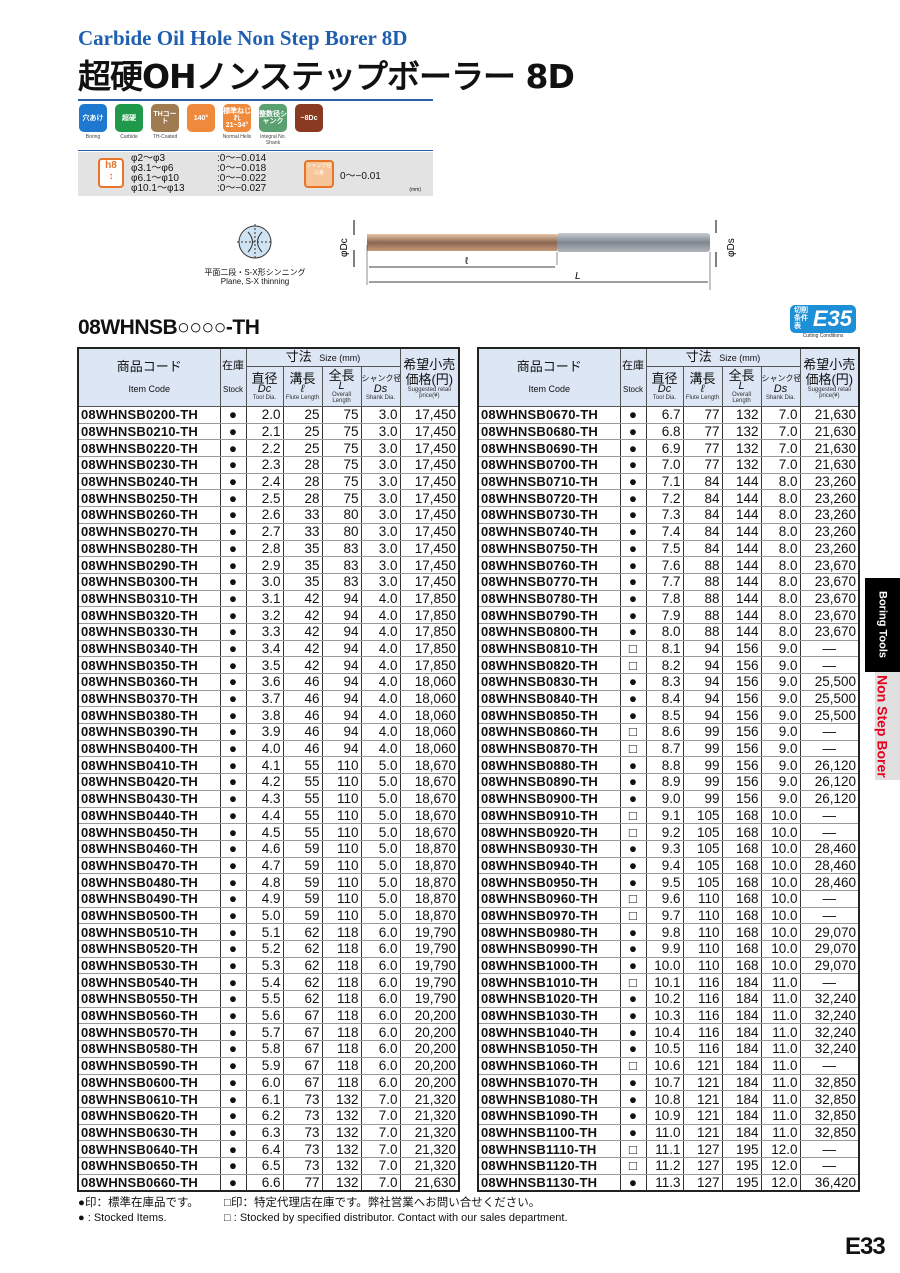 Image resolution: width=900 pixels, height=1273 pixels. I want to click on item-code: 08WHNSB0480-TH, so click(149, 882).